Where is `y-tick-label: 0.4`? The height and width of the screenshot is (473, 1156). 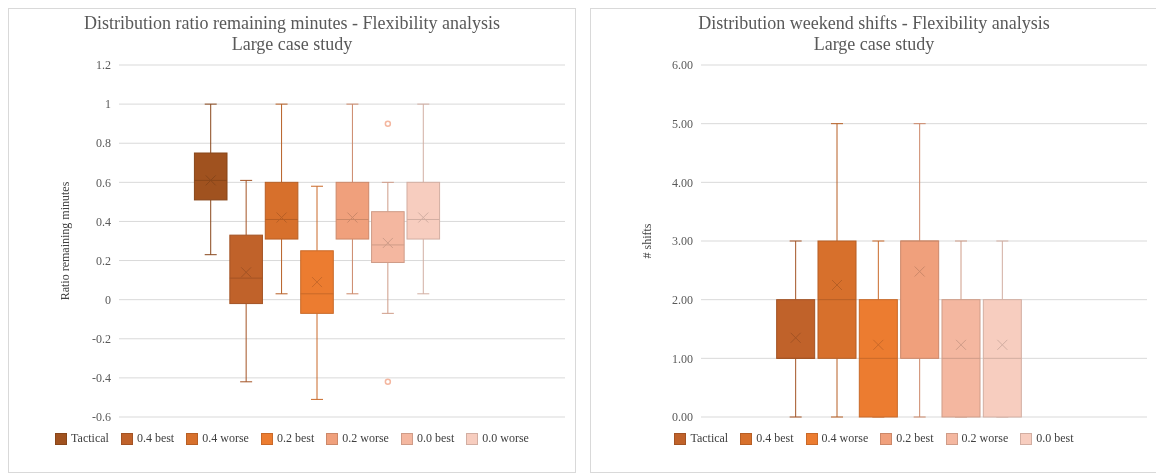
y-tick-label: 0.4 is located at coordinates (103, 221).